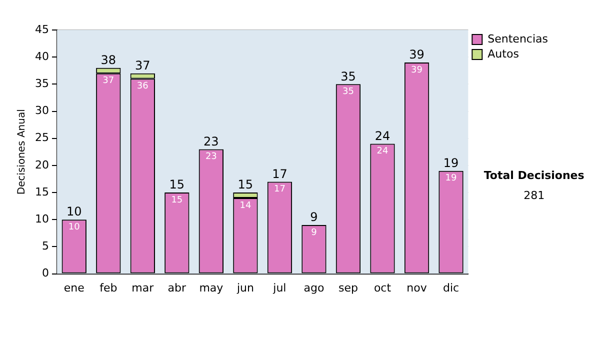  What do you see at coordinates (416, 55) in the screenshot?
I see `total-label: 39` at bounding box center [416, 55].